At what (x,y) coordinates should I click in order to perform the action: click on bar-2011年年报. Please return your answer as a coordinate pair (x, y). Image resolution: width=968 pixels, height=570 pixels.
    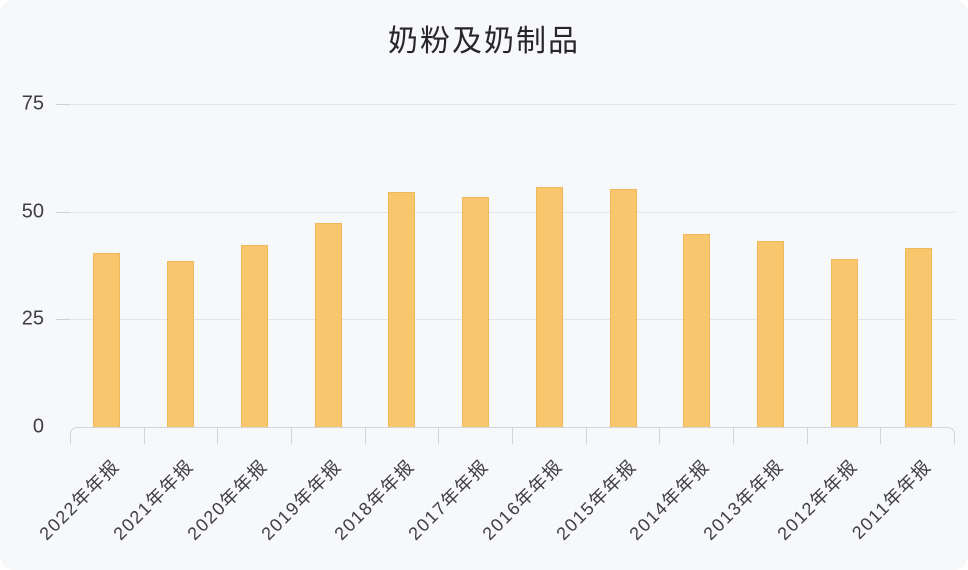
    Looking at the image, I should click on (918, 337).